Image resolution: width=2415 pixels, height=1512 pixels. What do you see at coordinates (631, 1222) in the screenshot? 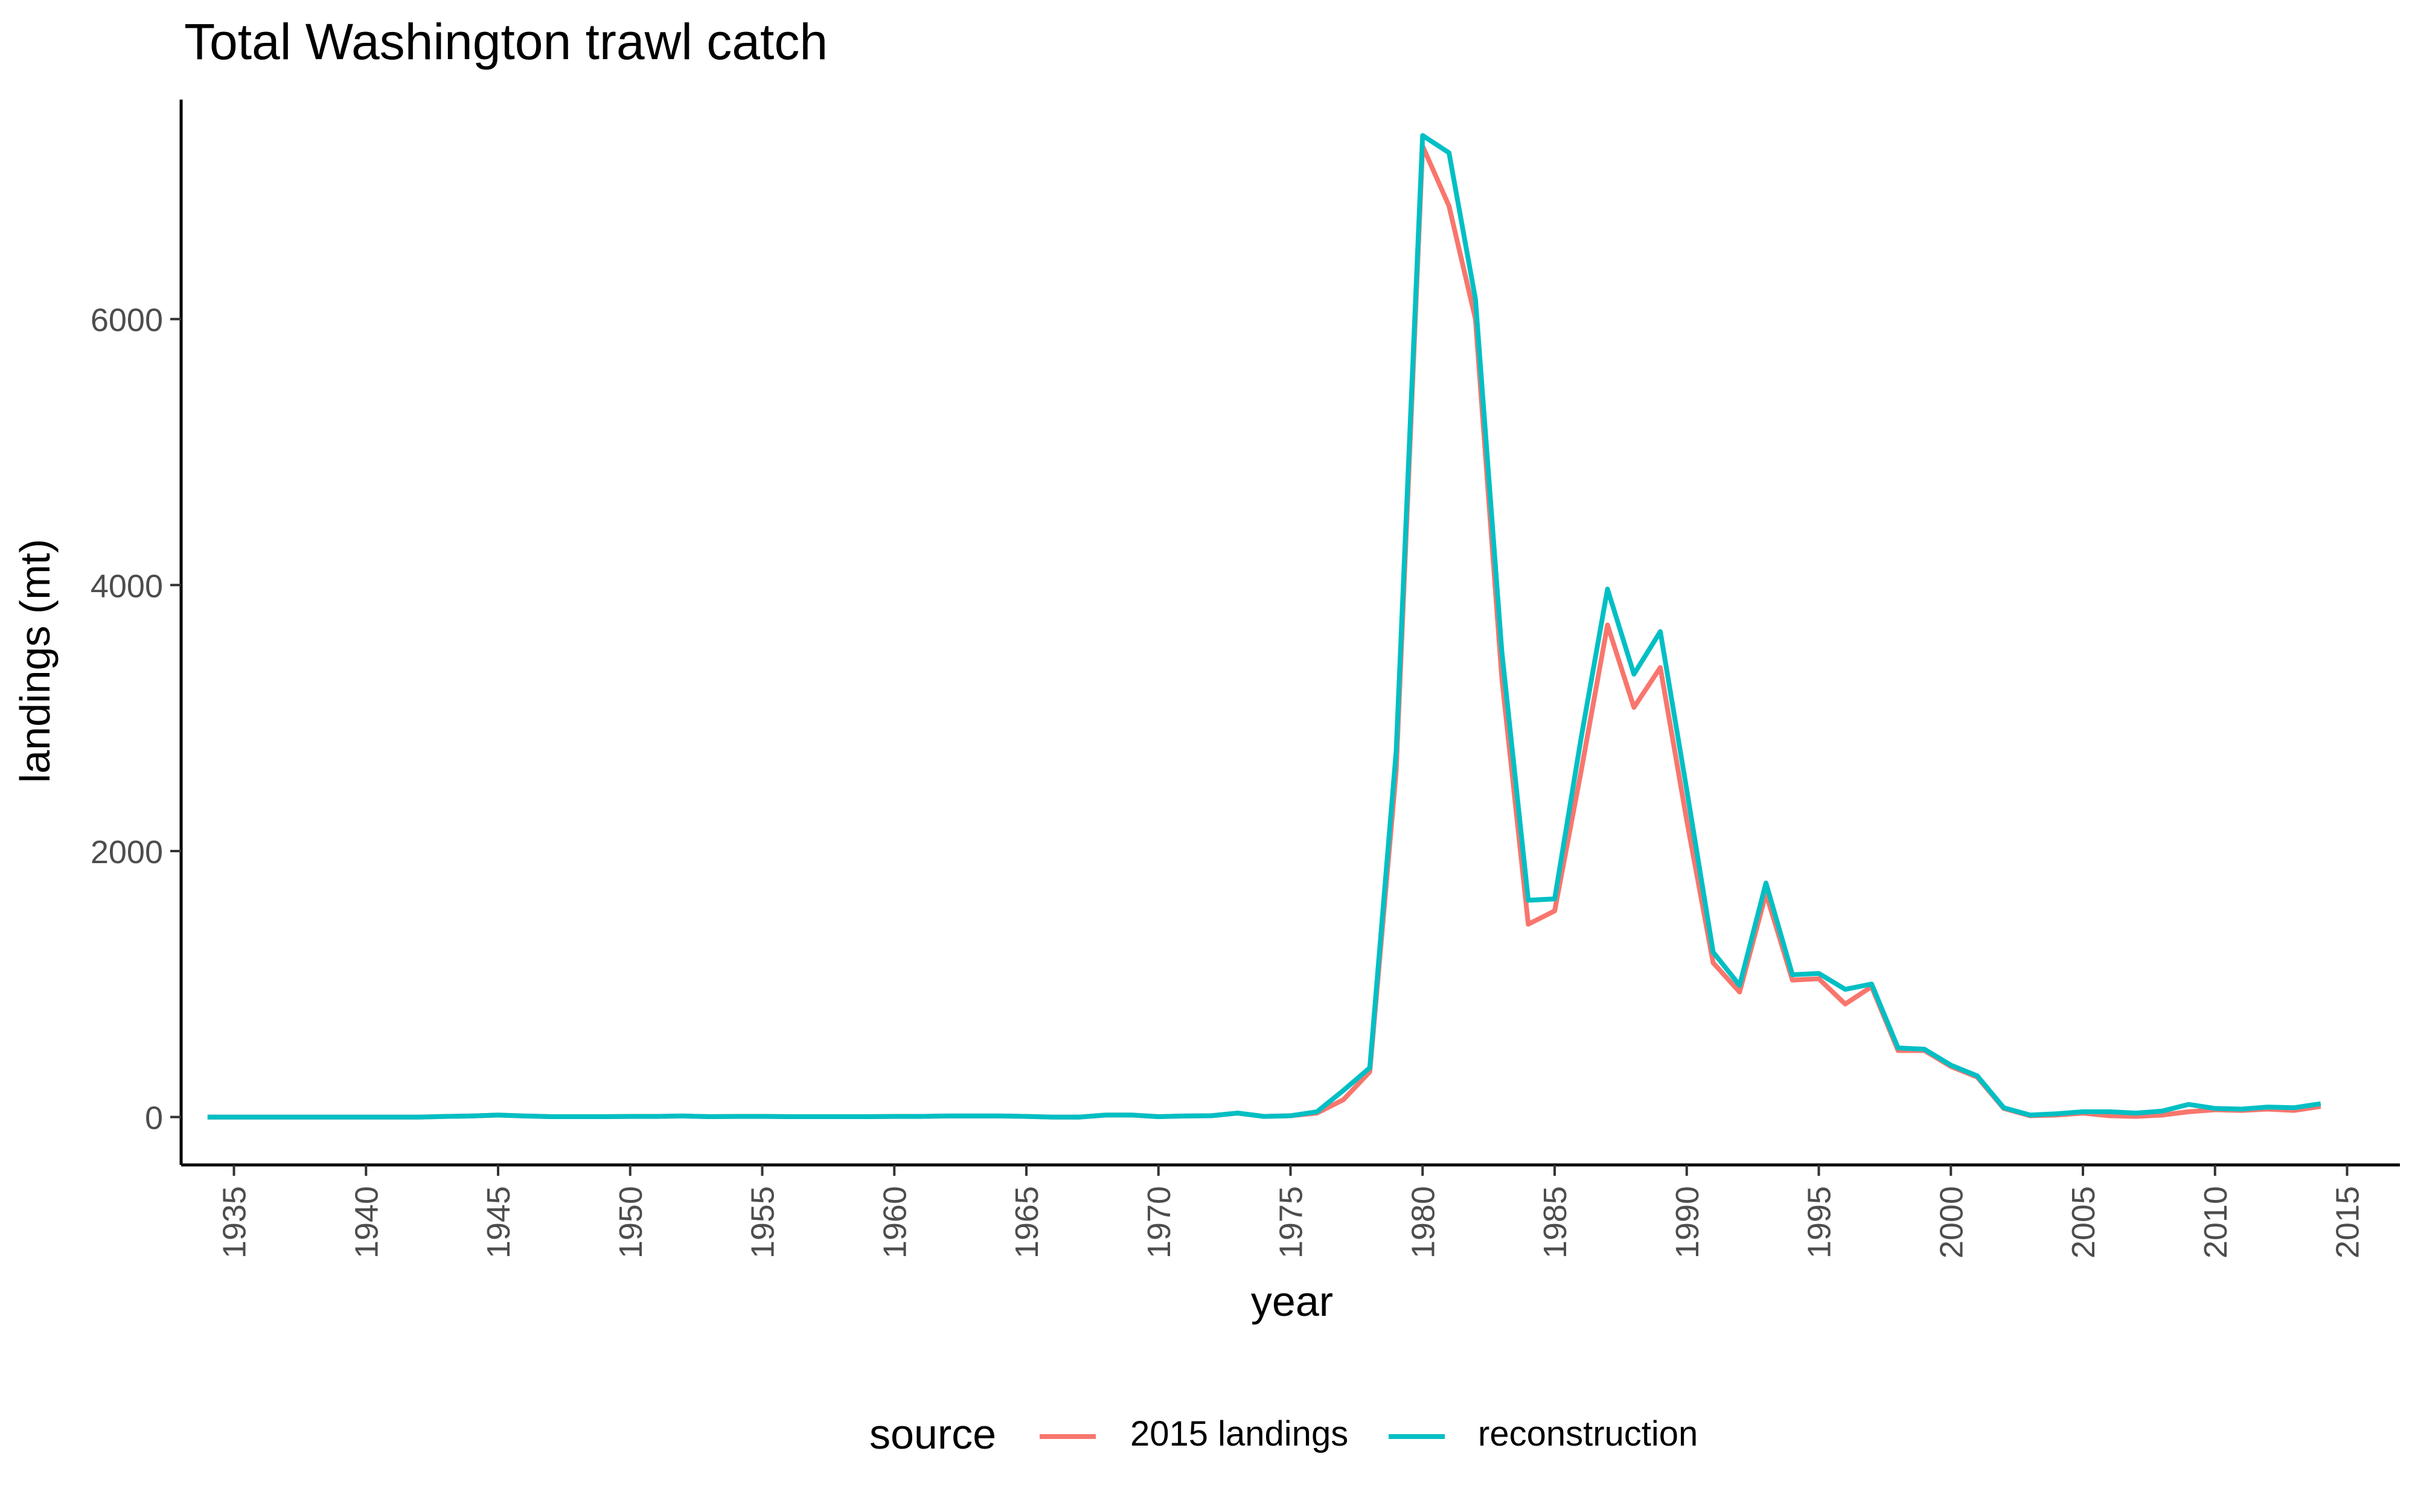
I see `x-tick-label: 1950` at bounding box center [631, 1222].